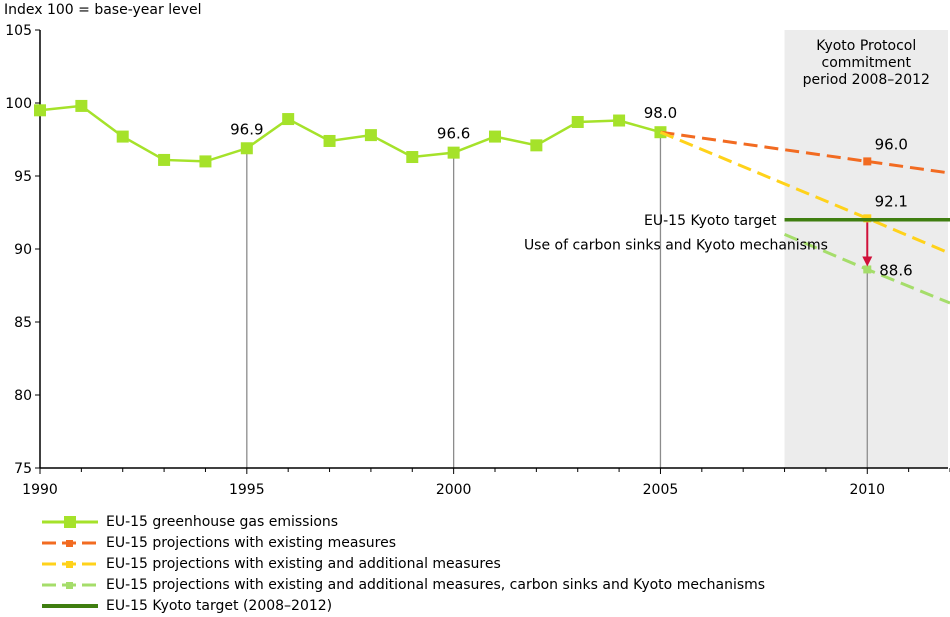 This screenshot has height=617, width=950. What do you see at coordinates (18, 104) in the screenshot?
I see `y-tick-label-100: 100` at bounding box center [18, 104].